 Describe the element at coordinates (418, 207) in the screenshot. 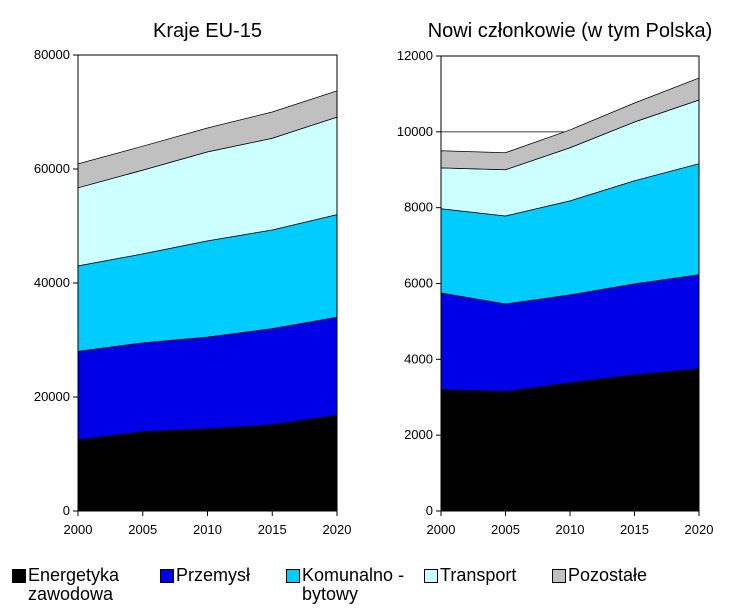

I see `y-tick-label: 8000` at that location.